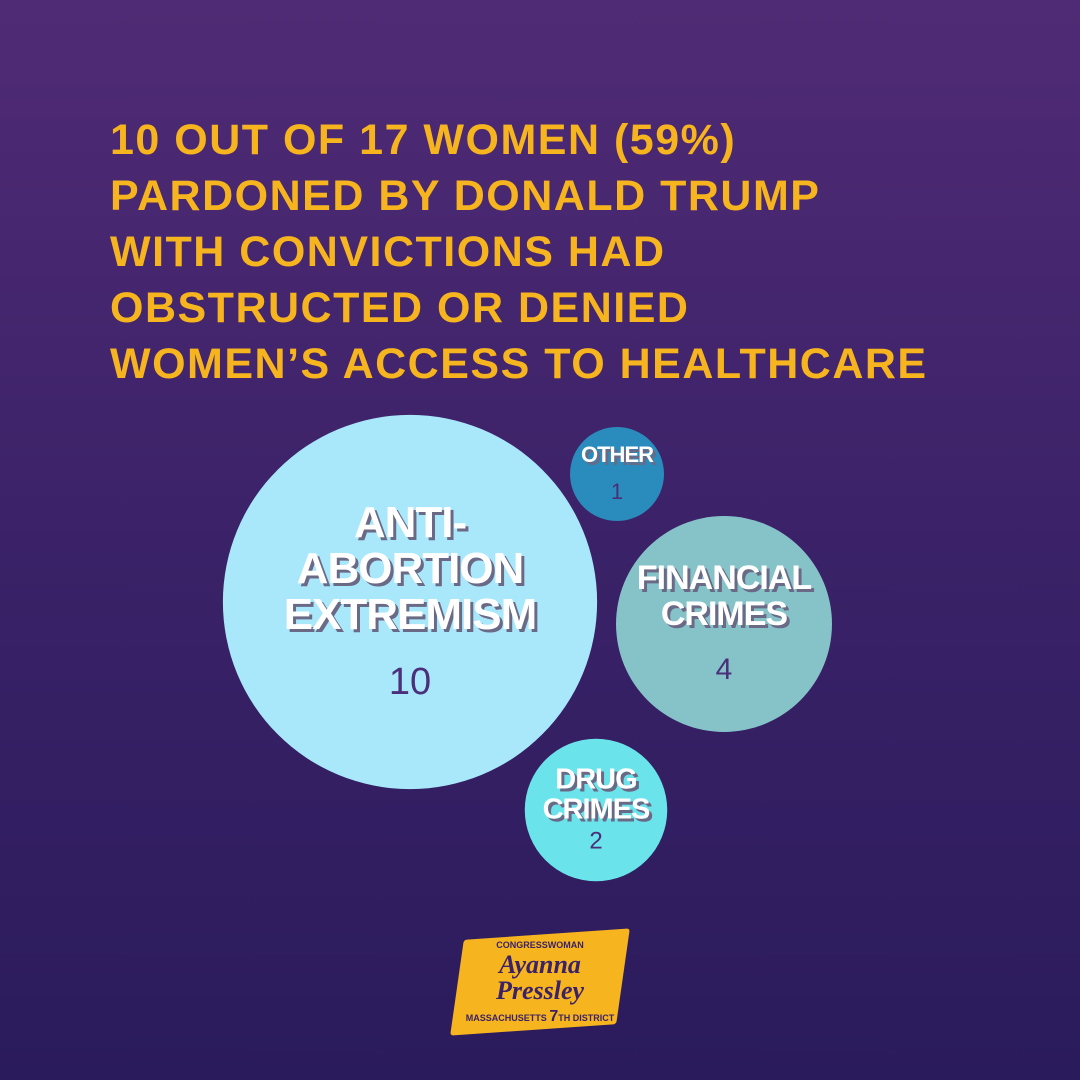 This screenshot has width=1080, height=1080. I want to click on logo-text: MASSACHUSETTS 7TH DISTRICT, so click(540, 1017).